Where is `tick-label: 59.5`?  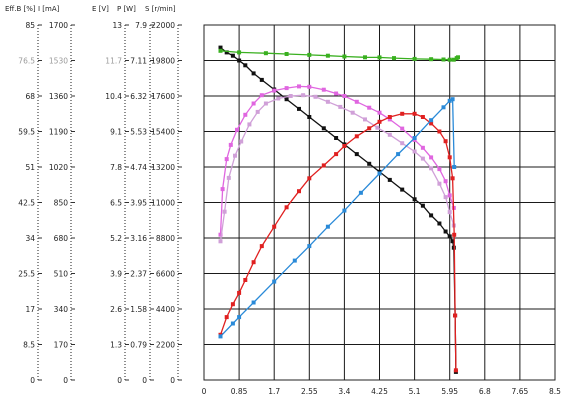
tick-label: 59.5 is located at coordinates (26, 132).